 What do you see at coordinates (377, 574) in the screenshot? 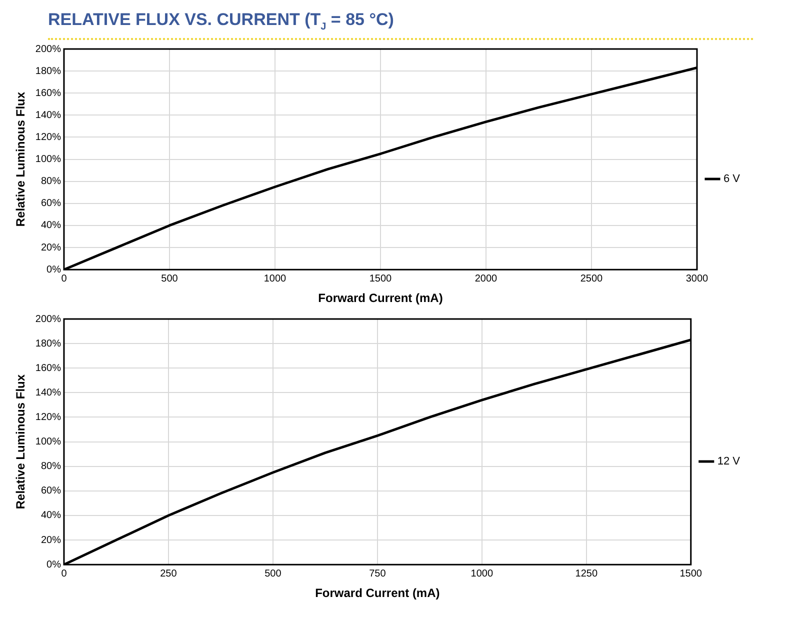
I see `x-tick-label: 750` at bounding box center [377, 574].